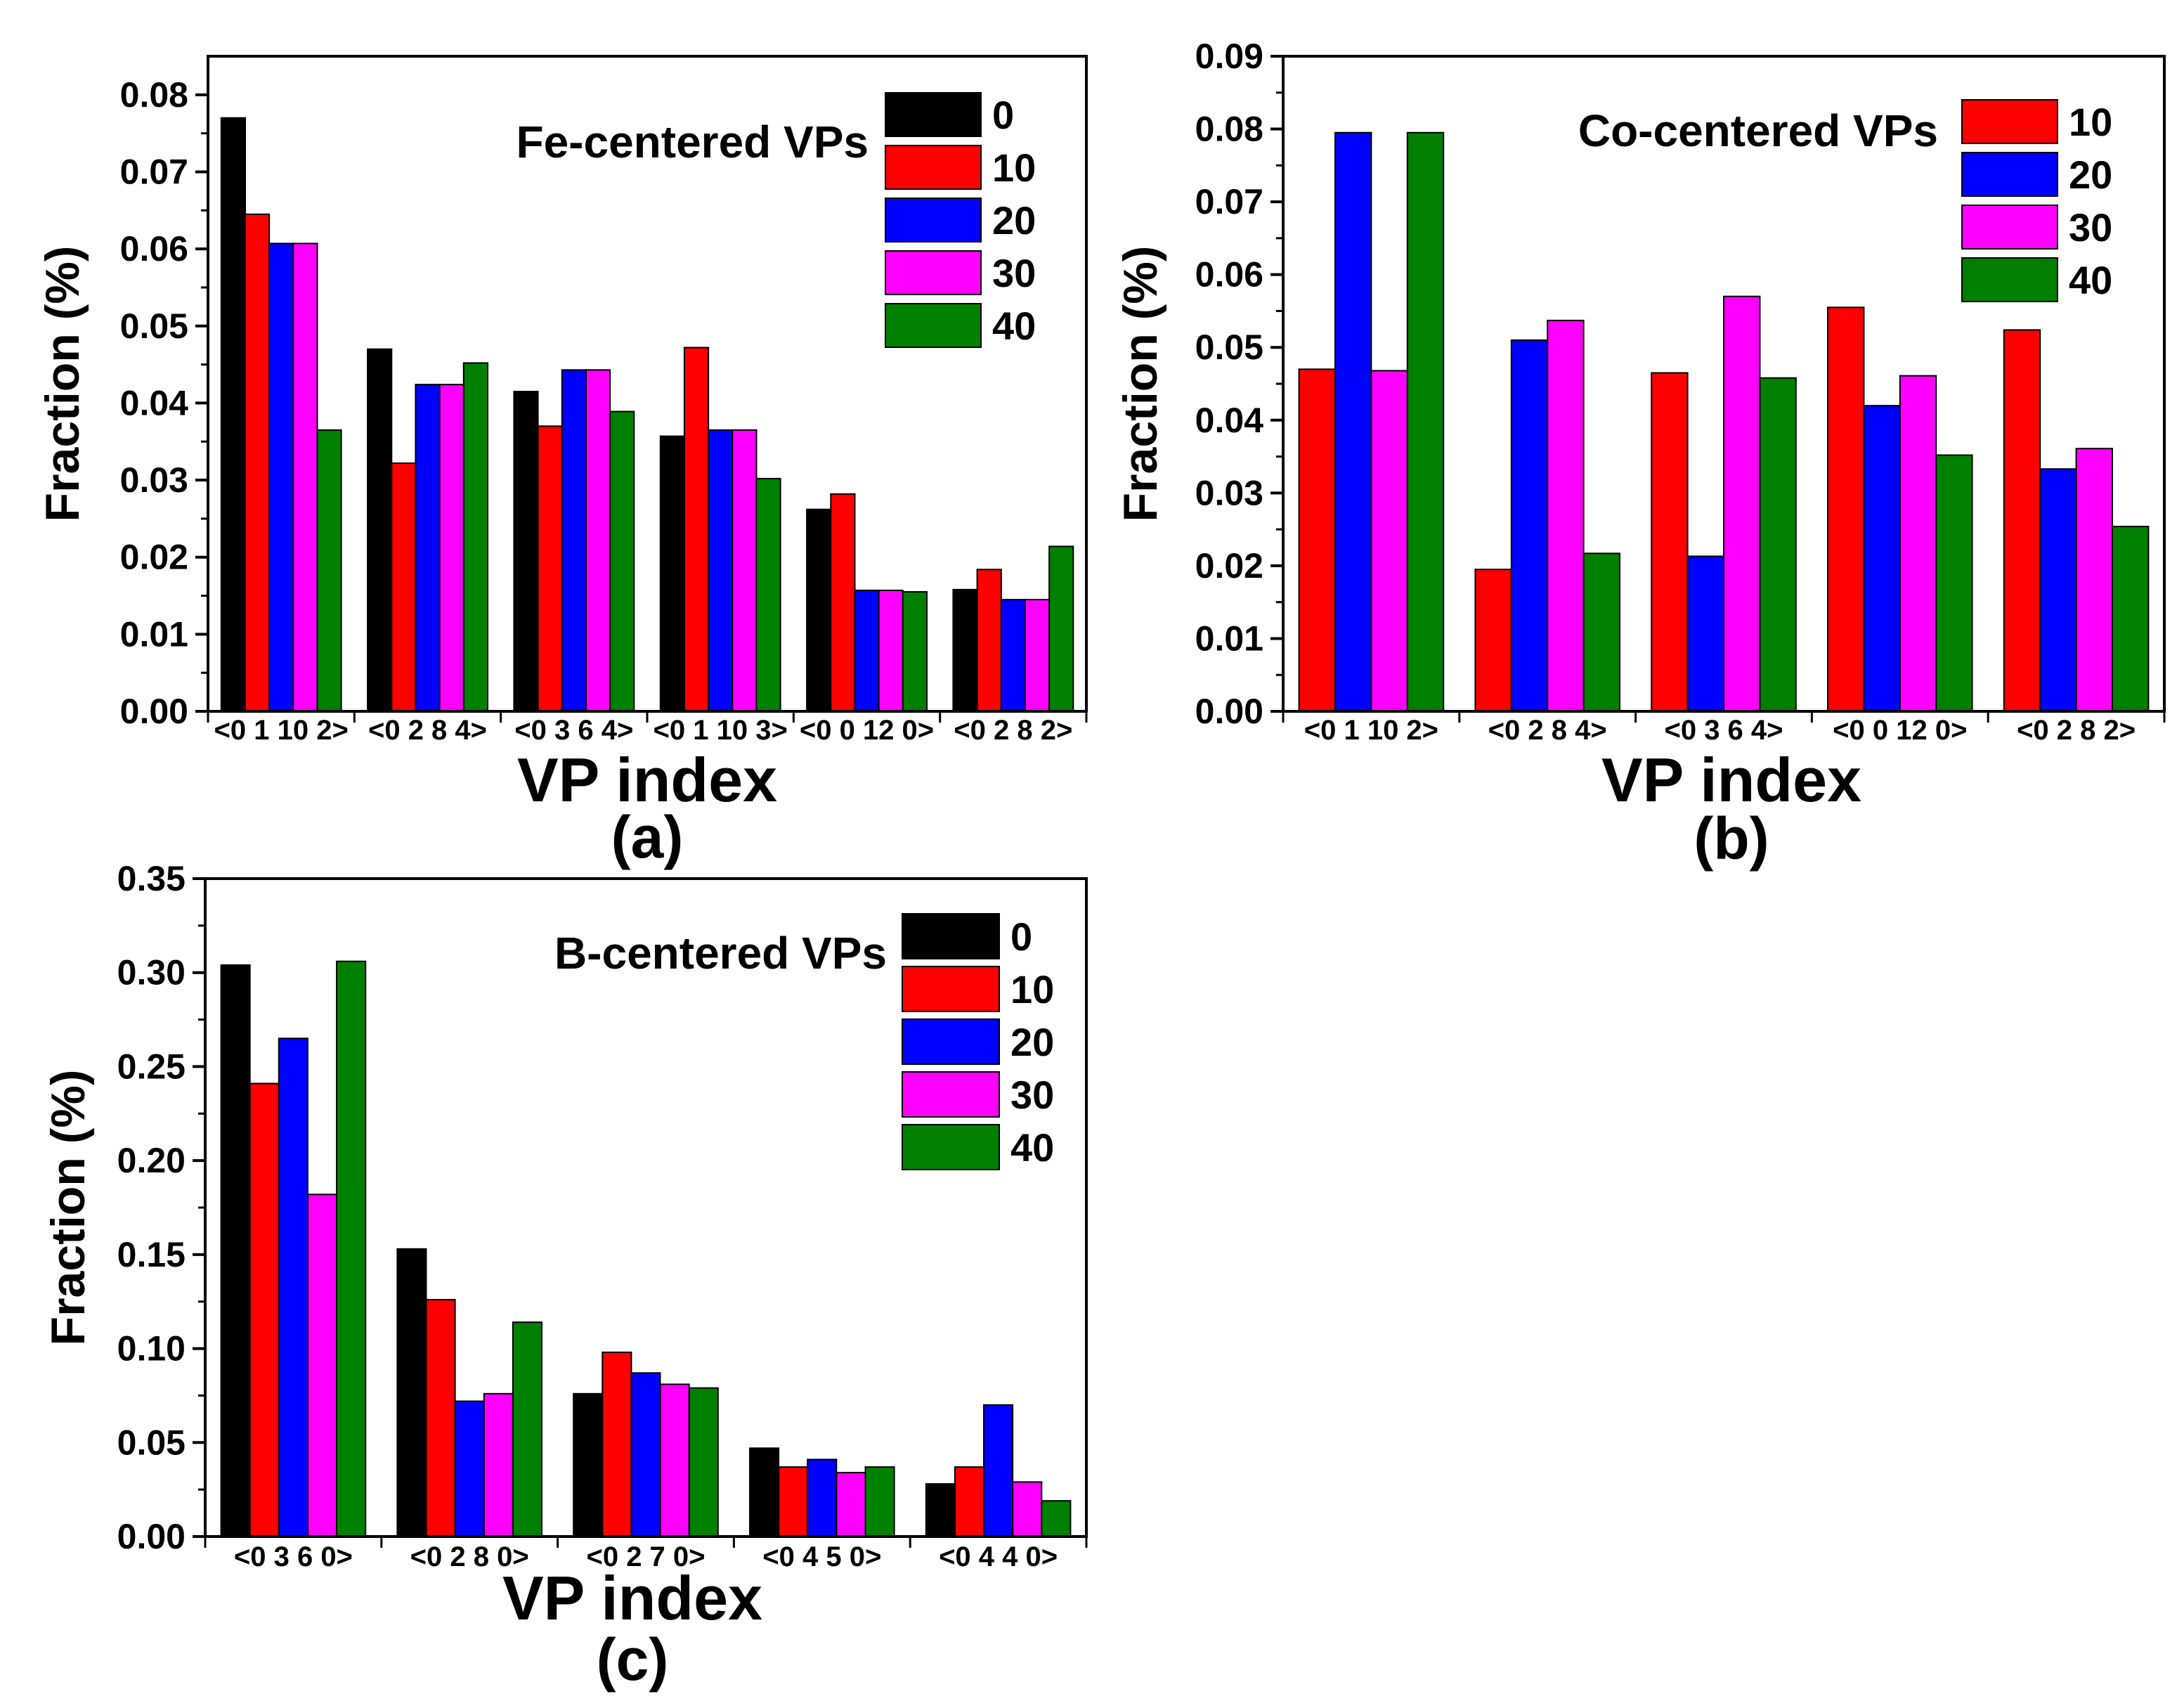 The height and width of the screenshot is (1701, 2184). Describe the element at coordinates (1732, 839) in the screenshot. I see `panel-label: (b)` at that location.